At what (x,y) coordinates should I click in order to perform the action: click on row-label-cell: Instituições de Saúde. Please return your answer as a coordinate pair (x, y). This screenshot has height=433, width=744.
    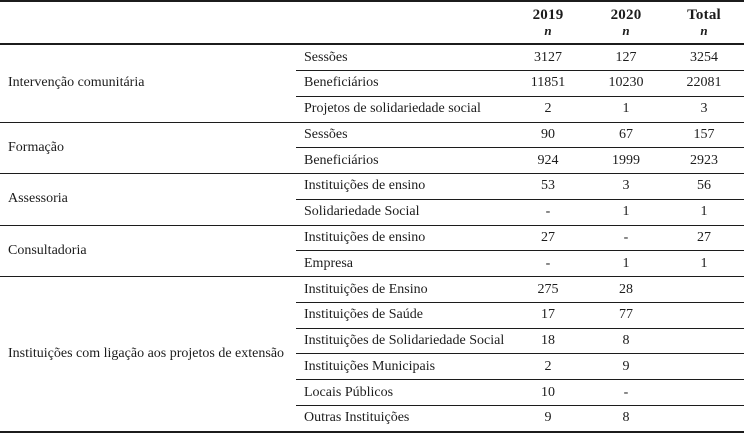
    Looking at the image, I should click on (402, 315).